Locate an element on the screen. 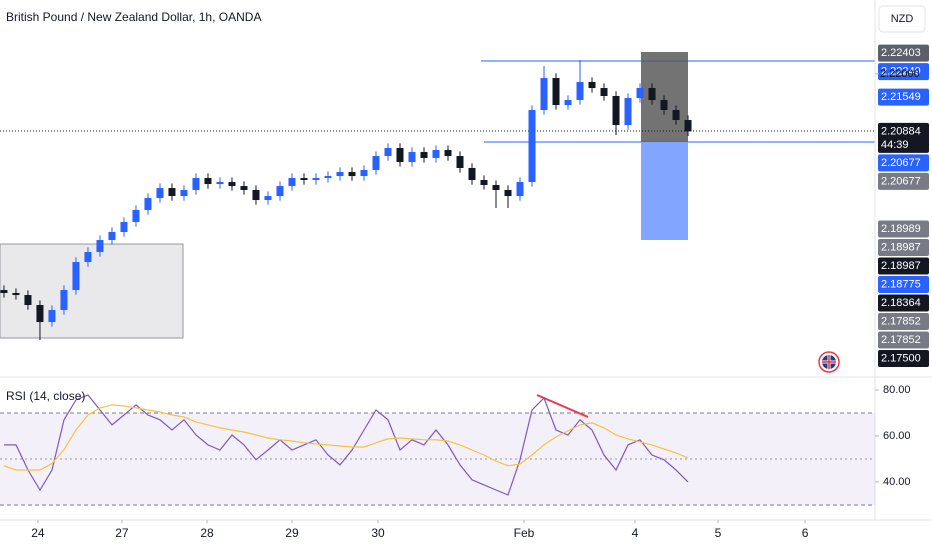 This screenshot has width=932, height=550. x-tick-label: Feb is located at coordinates (524, 533).